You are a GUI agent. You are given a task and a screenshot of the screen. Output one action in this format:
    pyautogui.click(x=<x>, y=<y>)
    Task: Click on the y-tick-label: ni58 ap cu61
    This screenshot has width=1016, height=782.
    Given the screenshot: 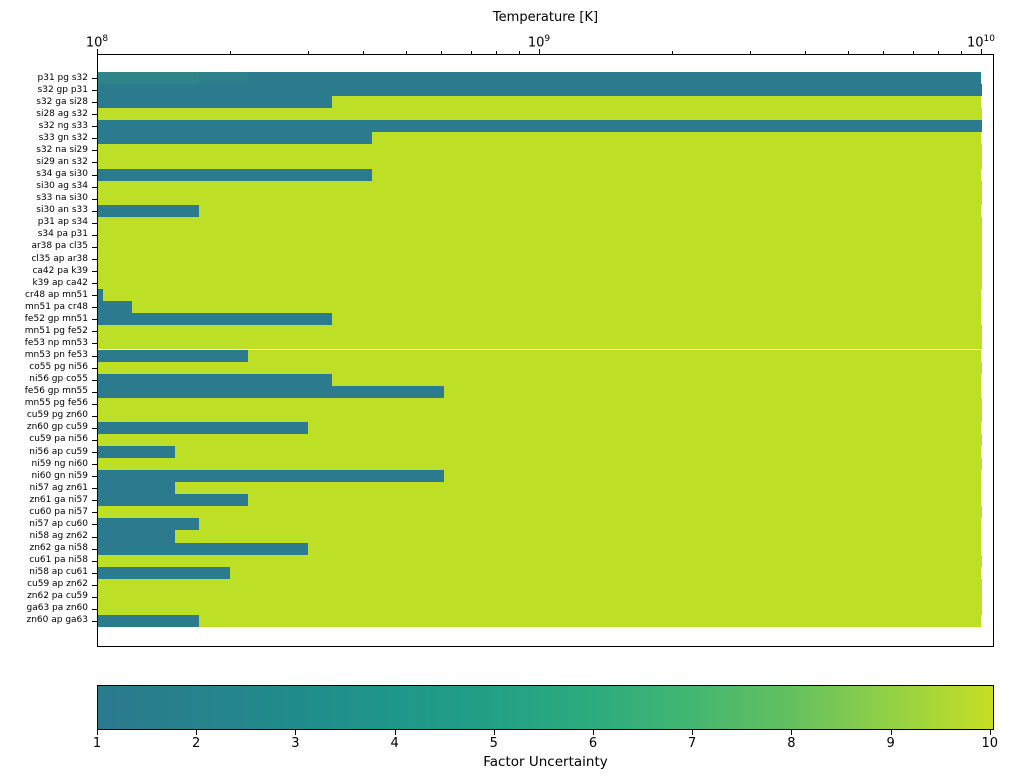 What is the action you would take?
    pyautogui.click(x=58, y=572)
    